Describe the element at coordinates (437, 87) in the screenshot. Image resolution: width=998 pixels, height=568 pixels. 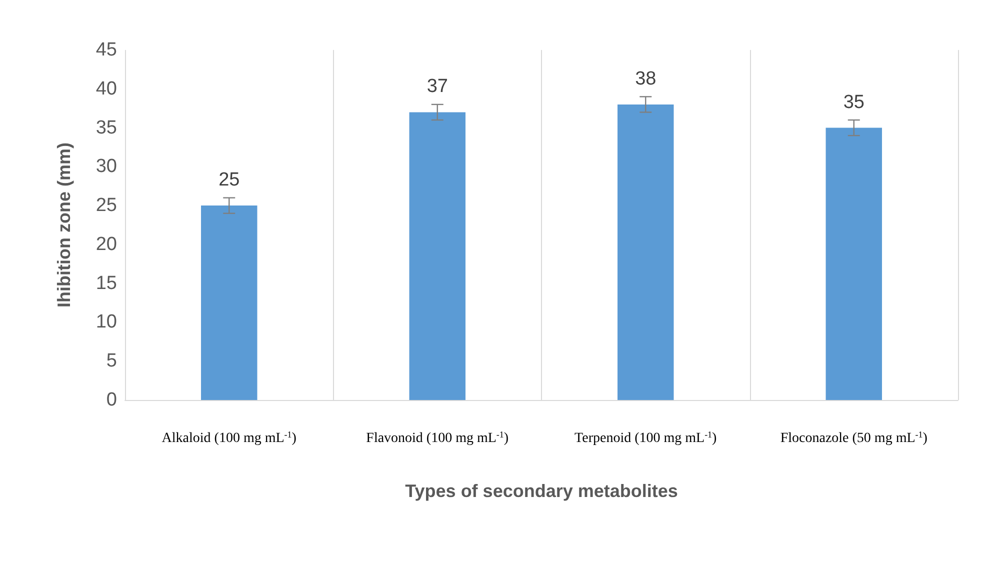
I see `data-label: 37` at that location.